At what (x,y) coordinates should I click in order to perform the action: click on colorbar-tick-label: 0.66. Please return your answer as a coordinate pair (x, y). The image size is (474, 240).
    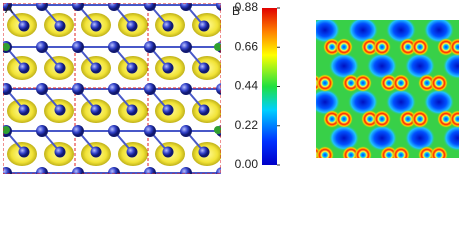
    Looking at the image, I should click on (247, 46).